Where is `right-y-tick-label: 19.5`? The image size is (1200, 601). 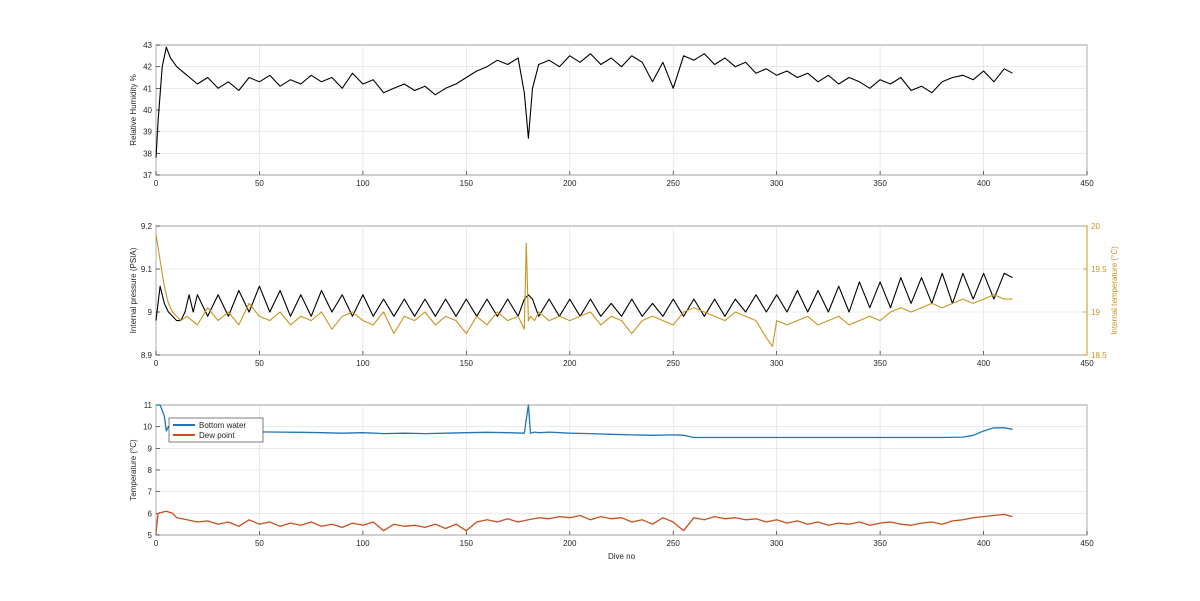
right-y-tick-label: 19.5 is located at coordinates (1099, 269).